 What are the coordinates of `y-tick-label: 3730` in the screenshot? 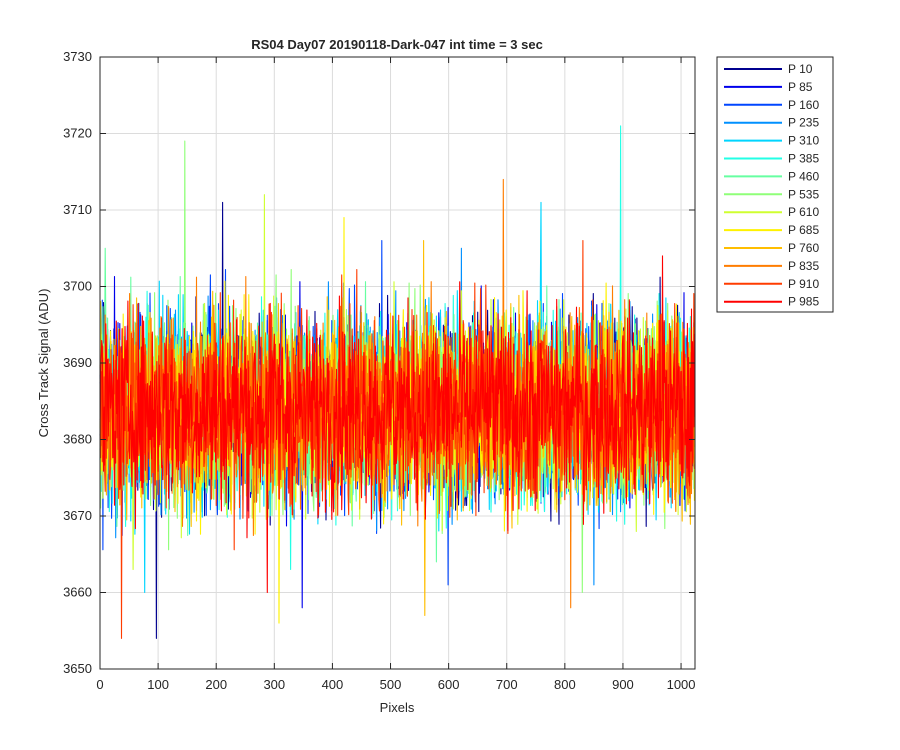 It's located at (77, 56).